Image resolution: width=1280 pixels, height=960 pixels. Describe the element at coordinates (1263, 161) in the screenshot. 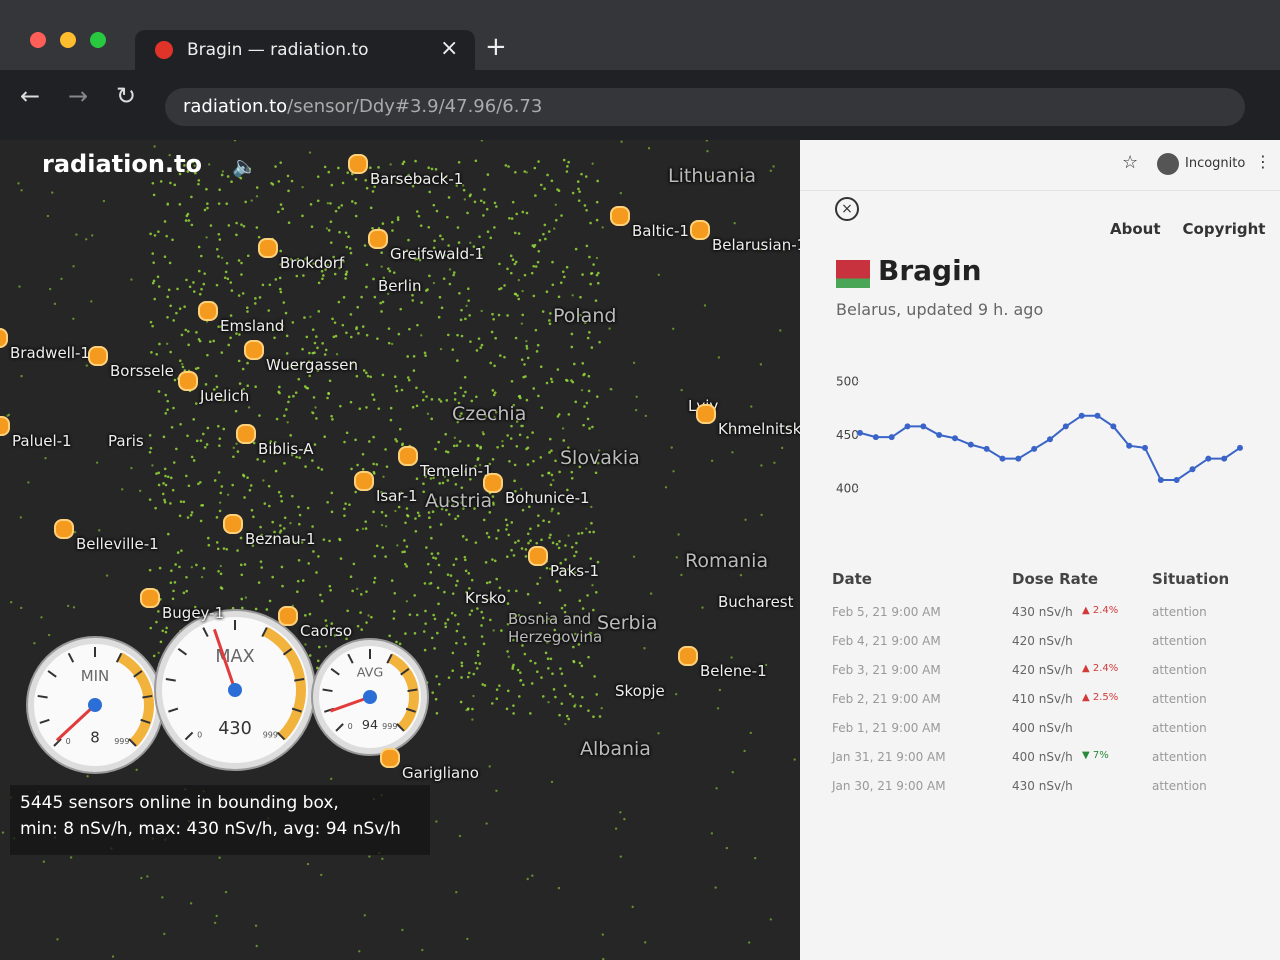

I see `menu: ⋮` at that location.